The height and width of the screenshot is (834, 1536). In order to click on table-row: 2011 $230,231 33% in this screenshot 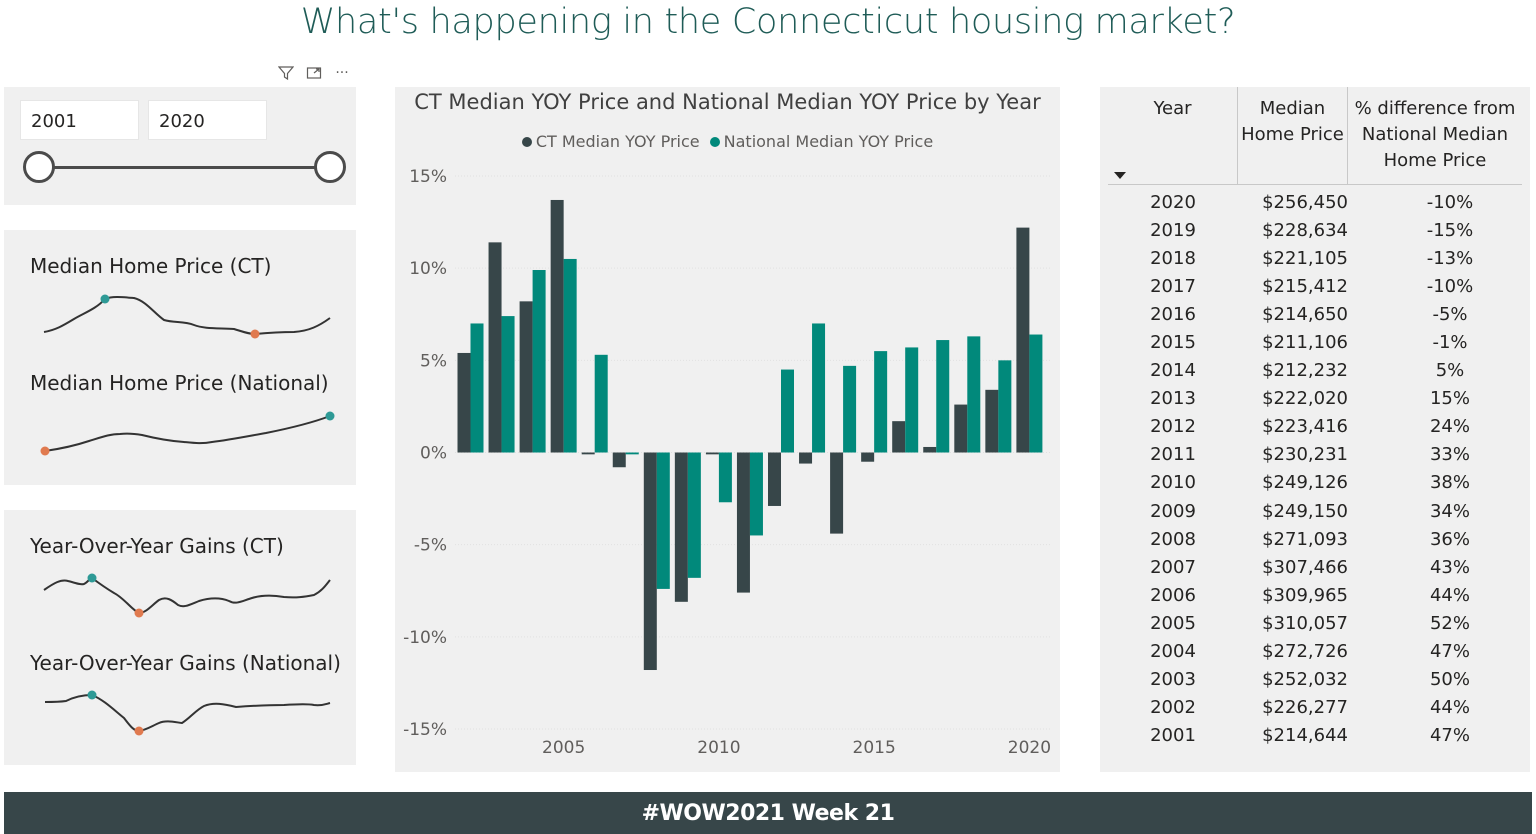, I will do `click(1315, 455)`.